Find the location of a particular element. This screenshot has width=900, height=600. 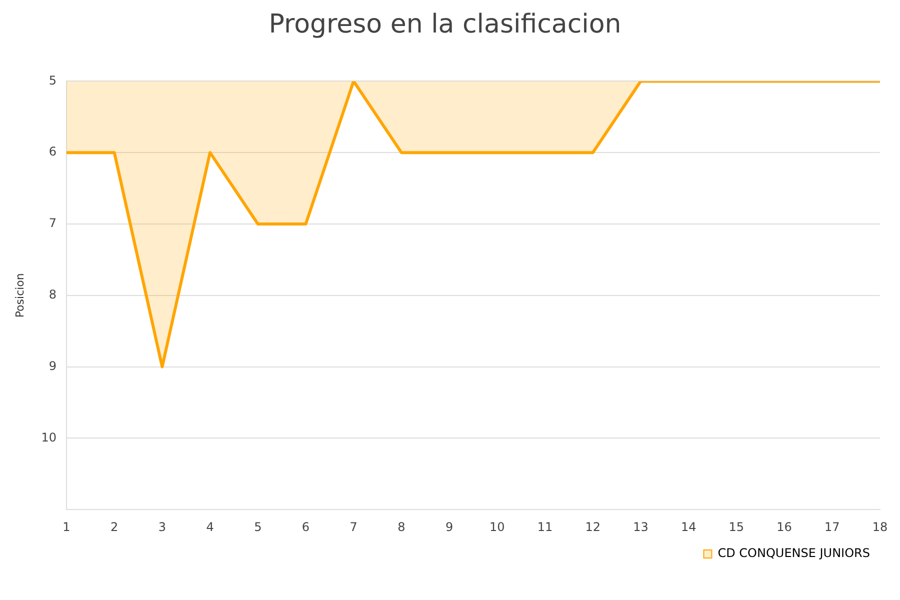

x-tick-label: 18 is located at coordinates (880, 527).